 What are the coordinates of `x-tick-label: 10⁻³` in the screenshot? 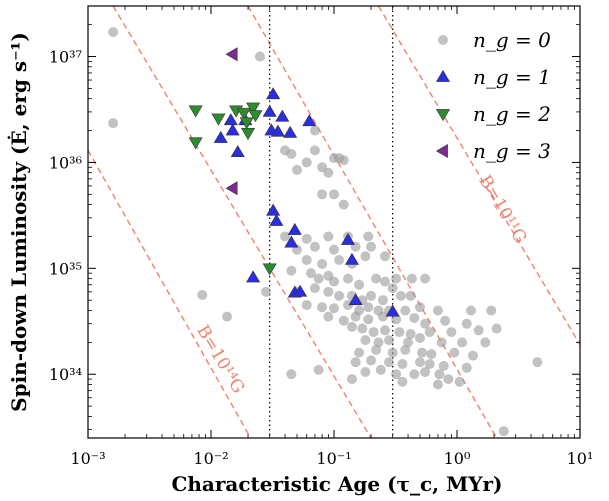 It's located at (87, 458).